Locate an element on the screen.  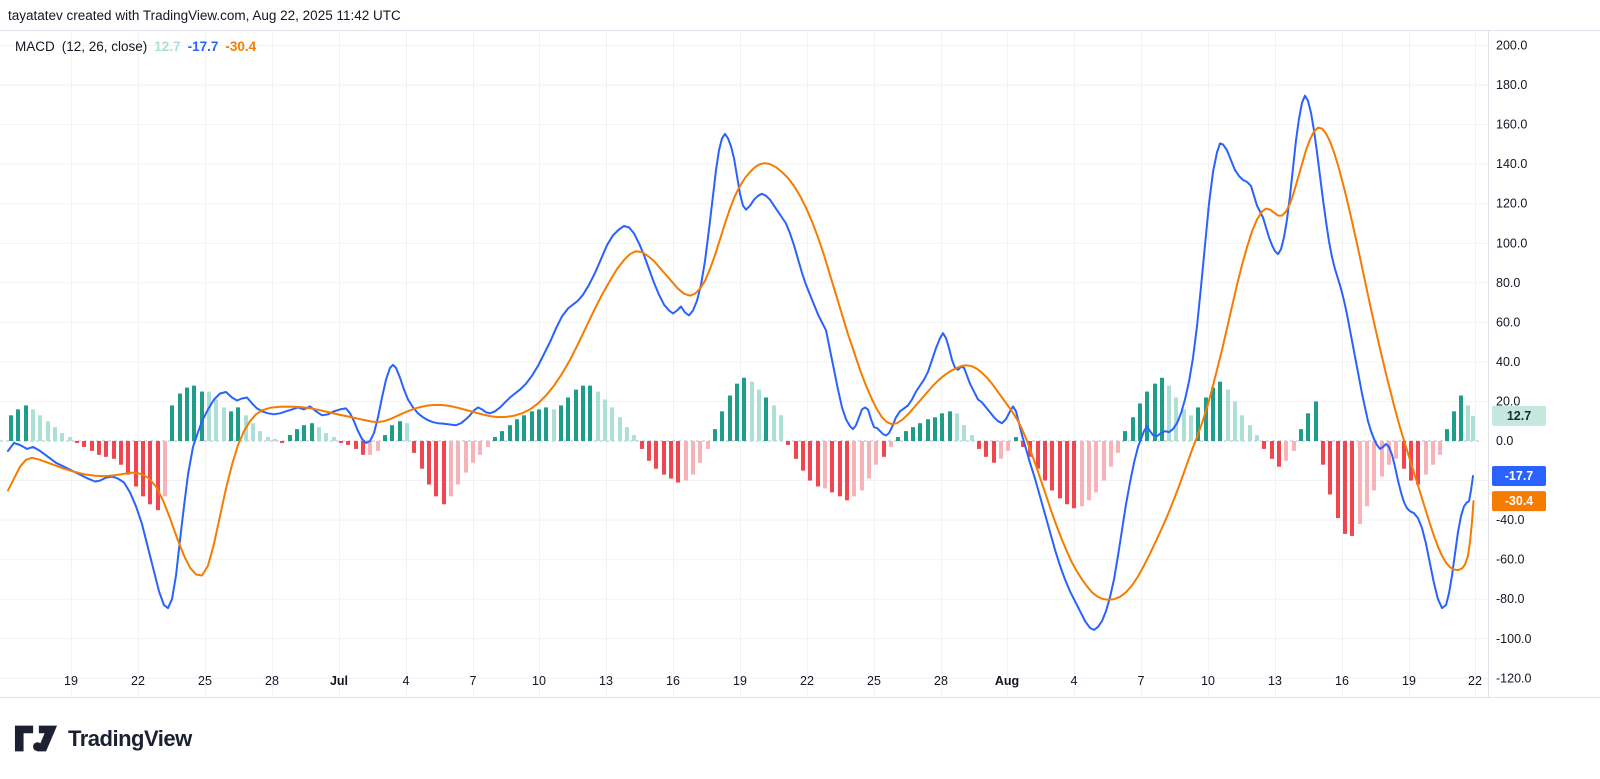
y-axis-label: 0.0 is located at coordinates (1504, 441).